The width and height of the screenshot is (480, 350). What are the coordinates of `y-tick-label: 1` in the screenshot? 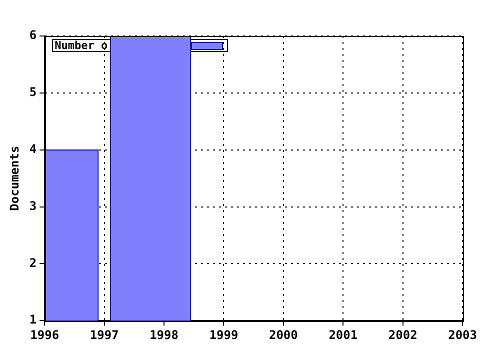 It's located at (33, 319).